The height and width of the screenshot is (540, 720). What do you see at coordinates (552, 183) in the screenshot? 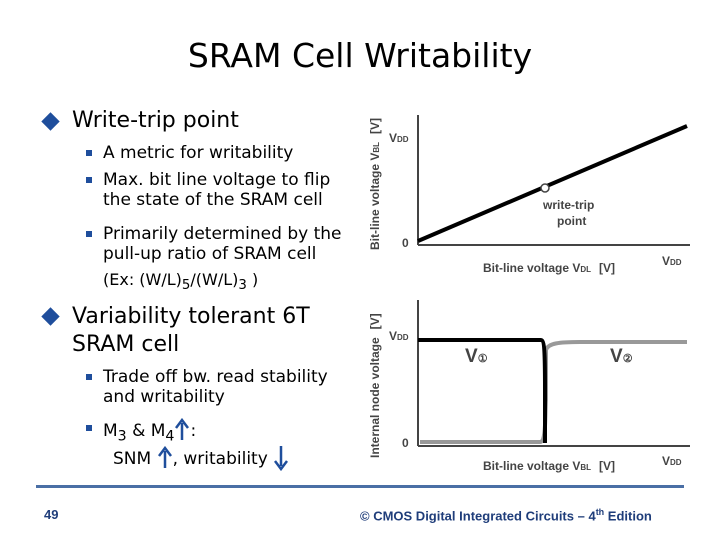
I see `curve` at bounding box center [552, 183].